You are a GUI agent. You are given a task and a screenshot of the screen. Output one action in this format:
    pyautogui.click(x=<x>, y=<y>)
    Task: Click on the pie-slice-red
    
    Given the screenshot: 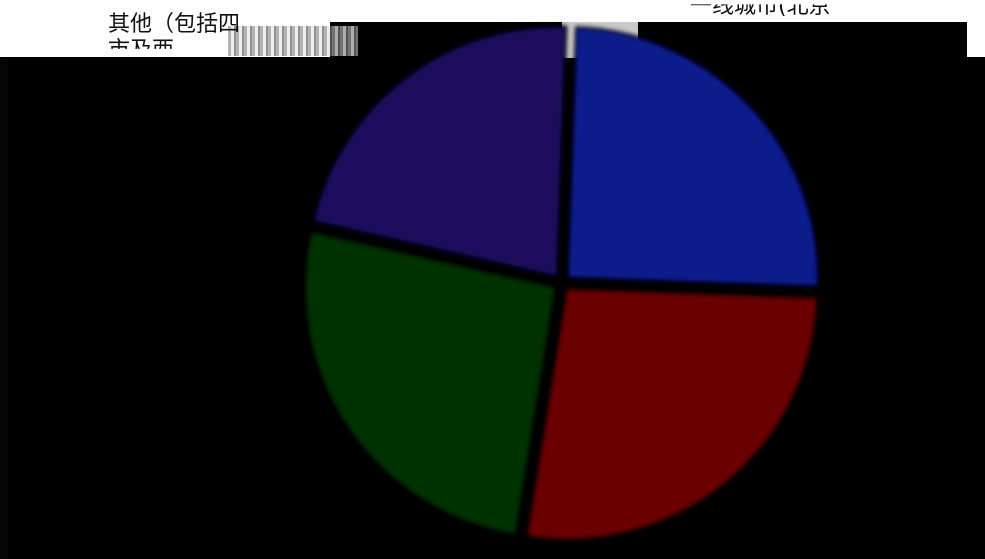 What is the action you would take?
    pyautogui.click(x=672, y=414)
    